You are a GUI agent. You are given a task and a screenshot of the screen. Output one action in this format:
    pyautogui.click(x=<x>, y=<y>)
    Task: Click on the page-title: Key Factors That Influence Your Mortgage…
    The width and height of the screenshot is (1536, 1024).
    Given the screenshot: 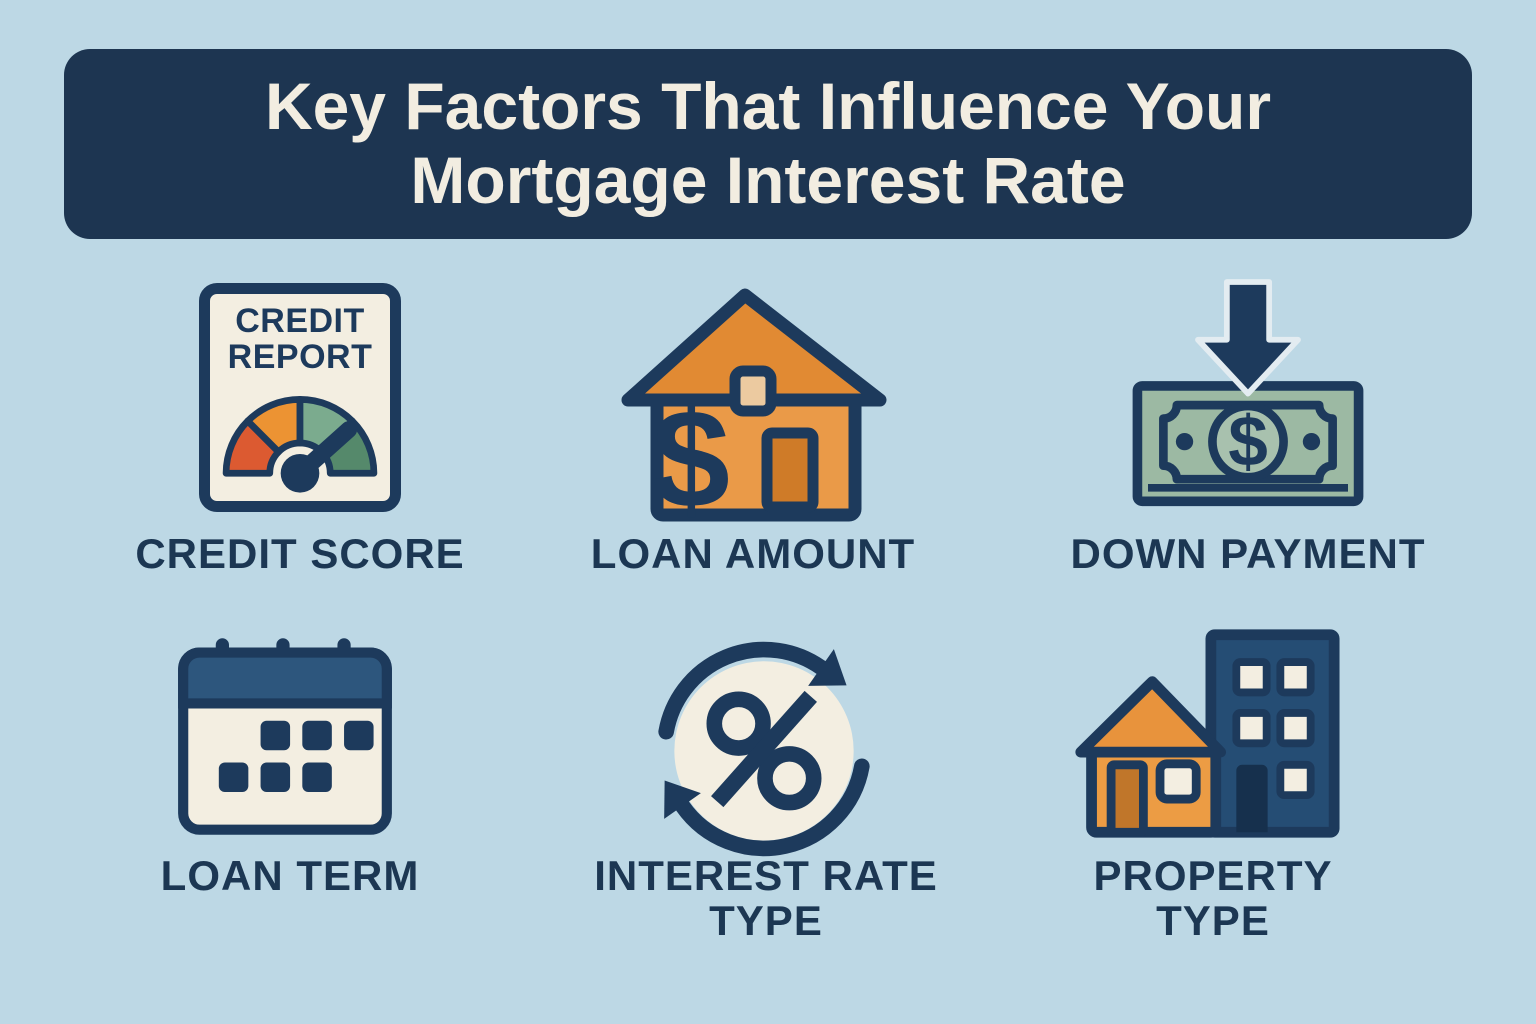 What is the action you would take?
    pyautogui.click(x=768, y=143)
    